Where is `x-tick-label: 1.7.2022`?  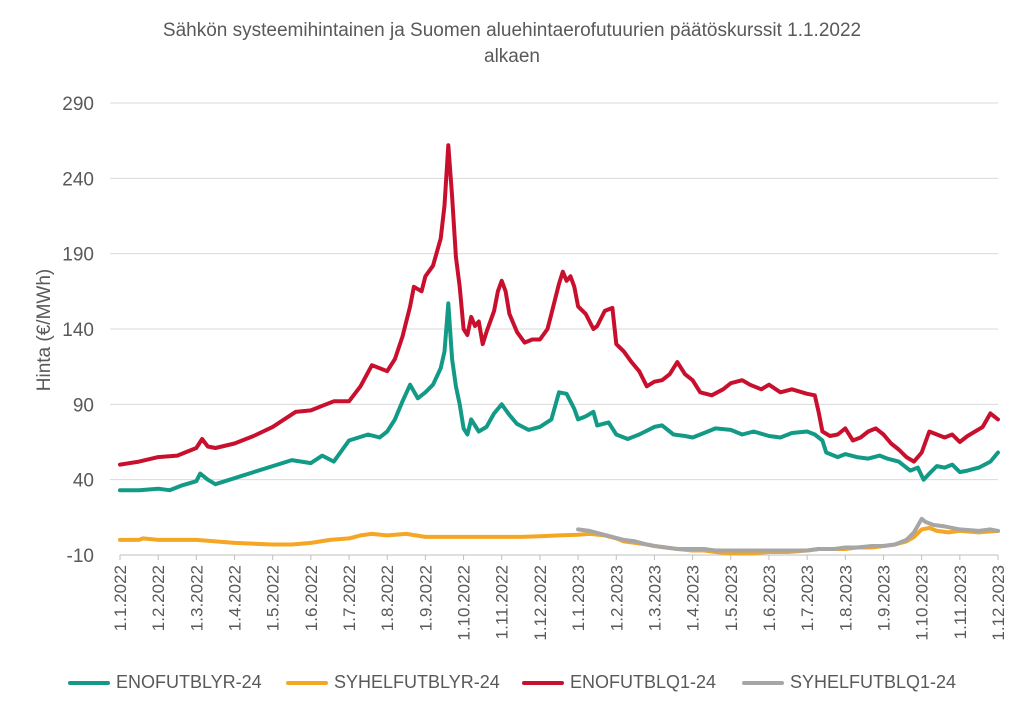 x-tick-label: 1.7.2022 is located at coordinates (349, 598).